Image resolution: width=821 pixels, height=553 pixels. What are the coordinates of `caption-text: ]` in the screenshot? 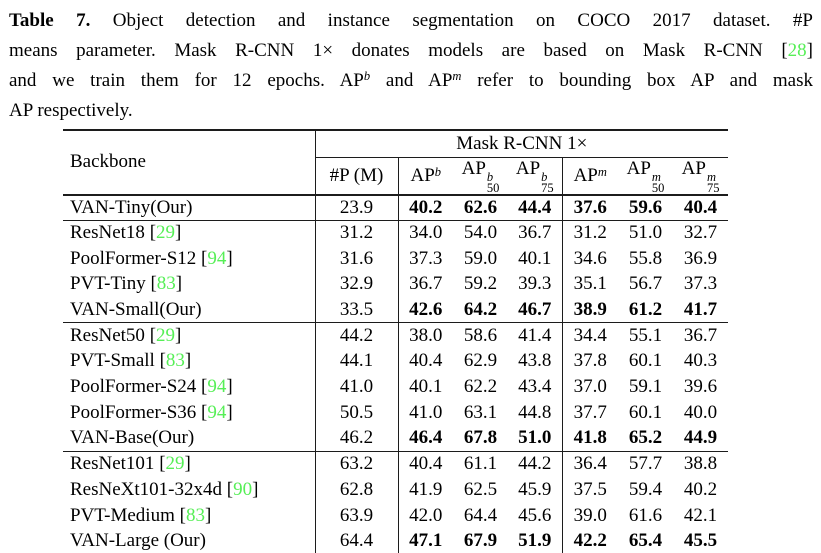 It's located at (809, 50).